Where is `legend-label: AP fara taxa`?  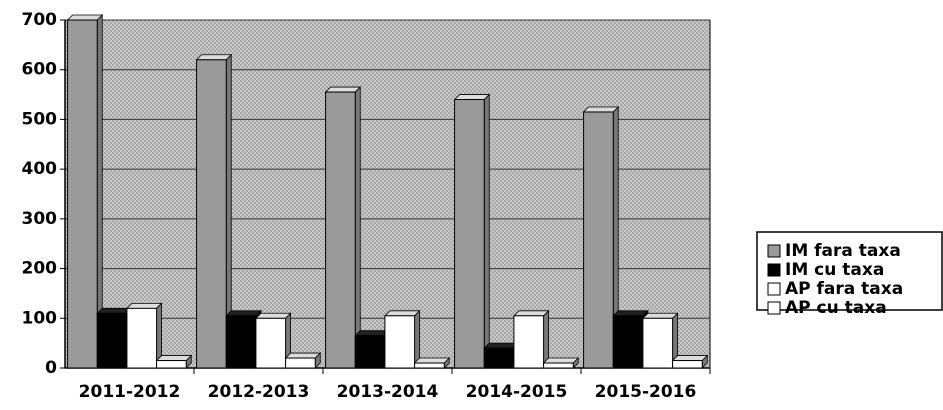 legend-label: AP fara taxa is located at coordinates (844, 289).